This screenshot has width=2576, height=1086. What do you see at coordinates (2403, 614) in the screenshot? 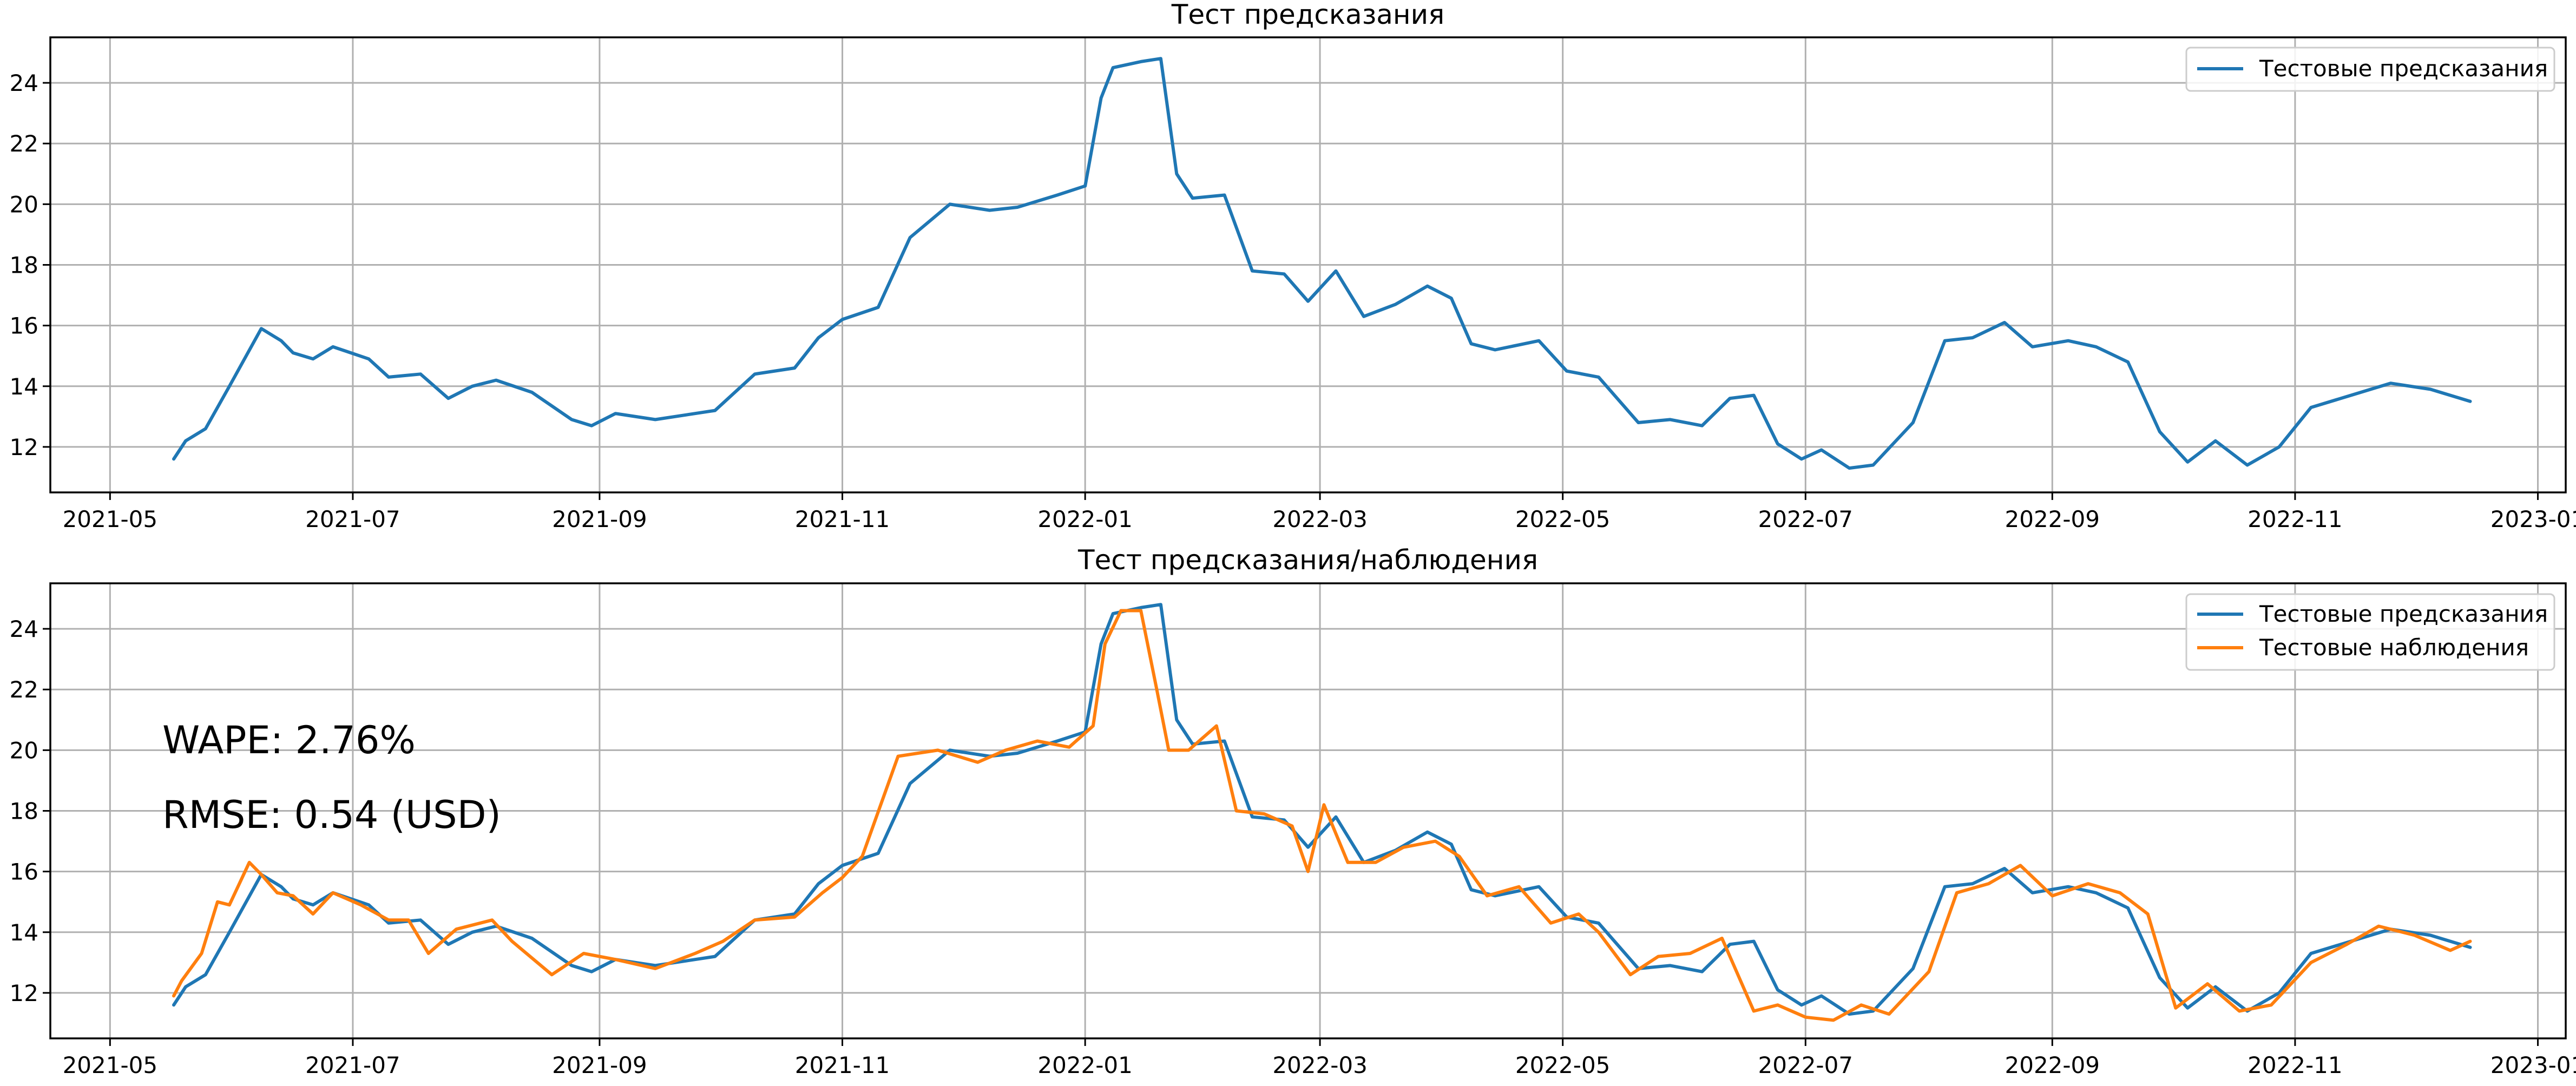
I see `bottom-legend-label-predicted: Тестовые предсказания` at bounding box center [2403, 614].